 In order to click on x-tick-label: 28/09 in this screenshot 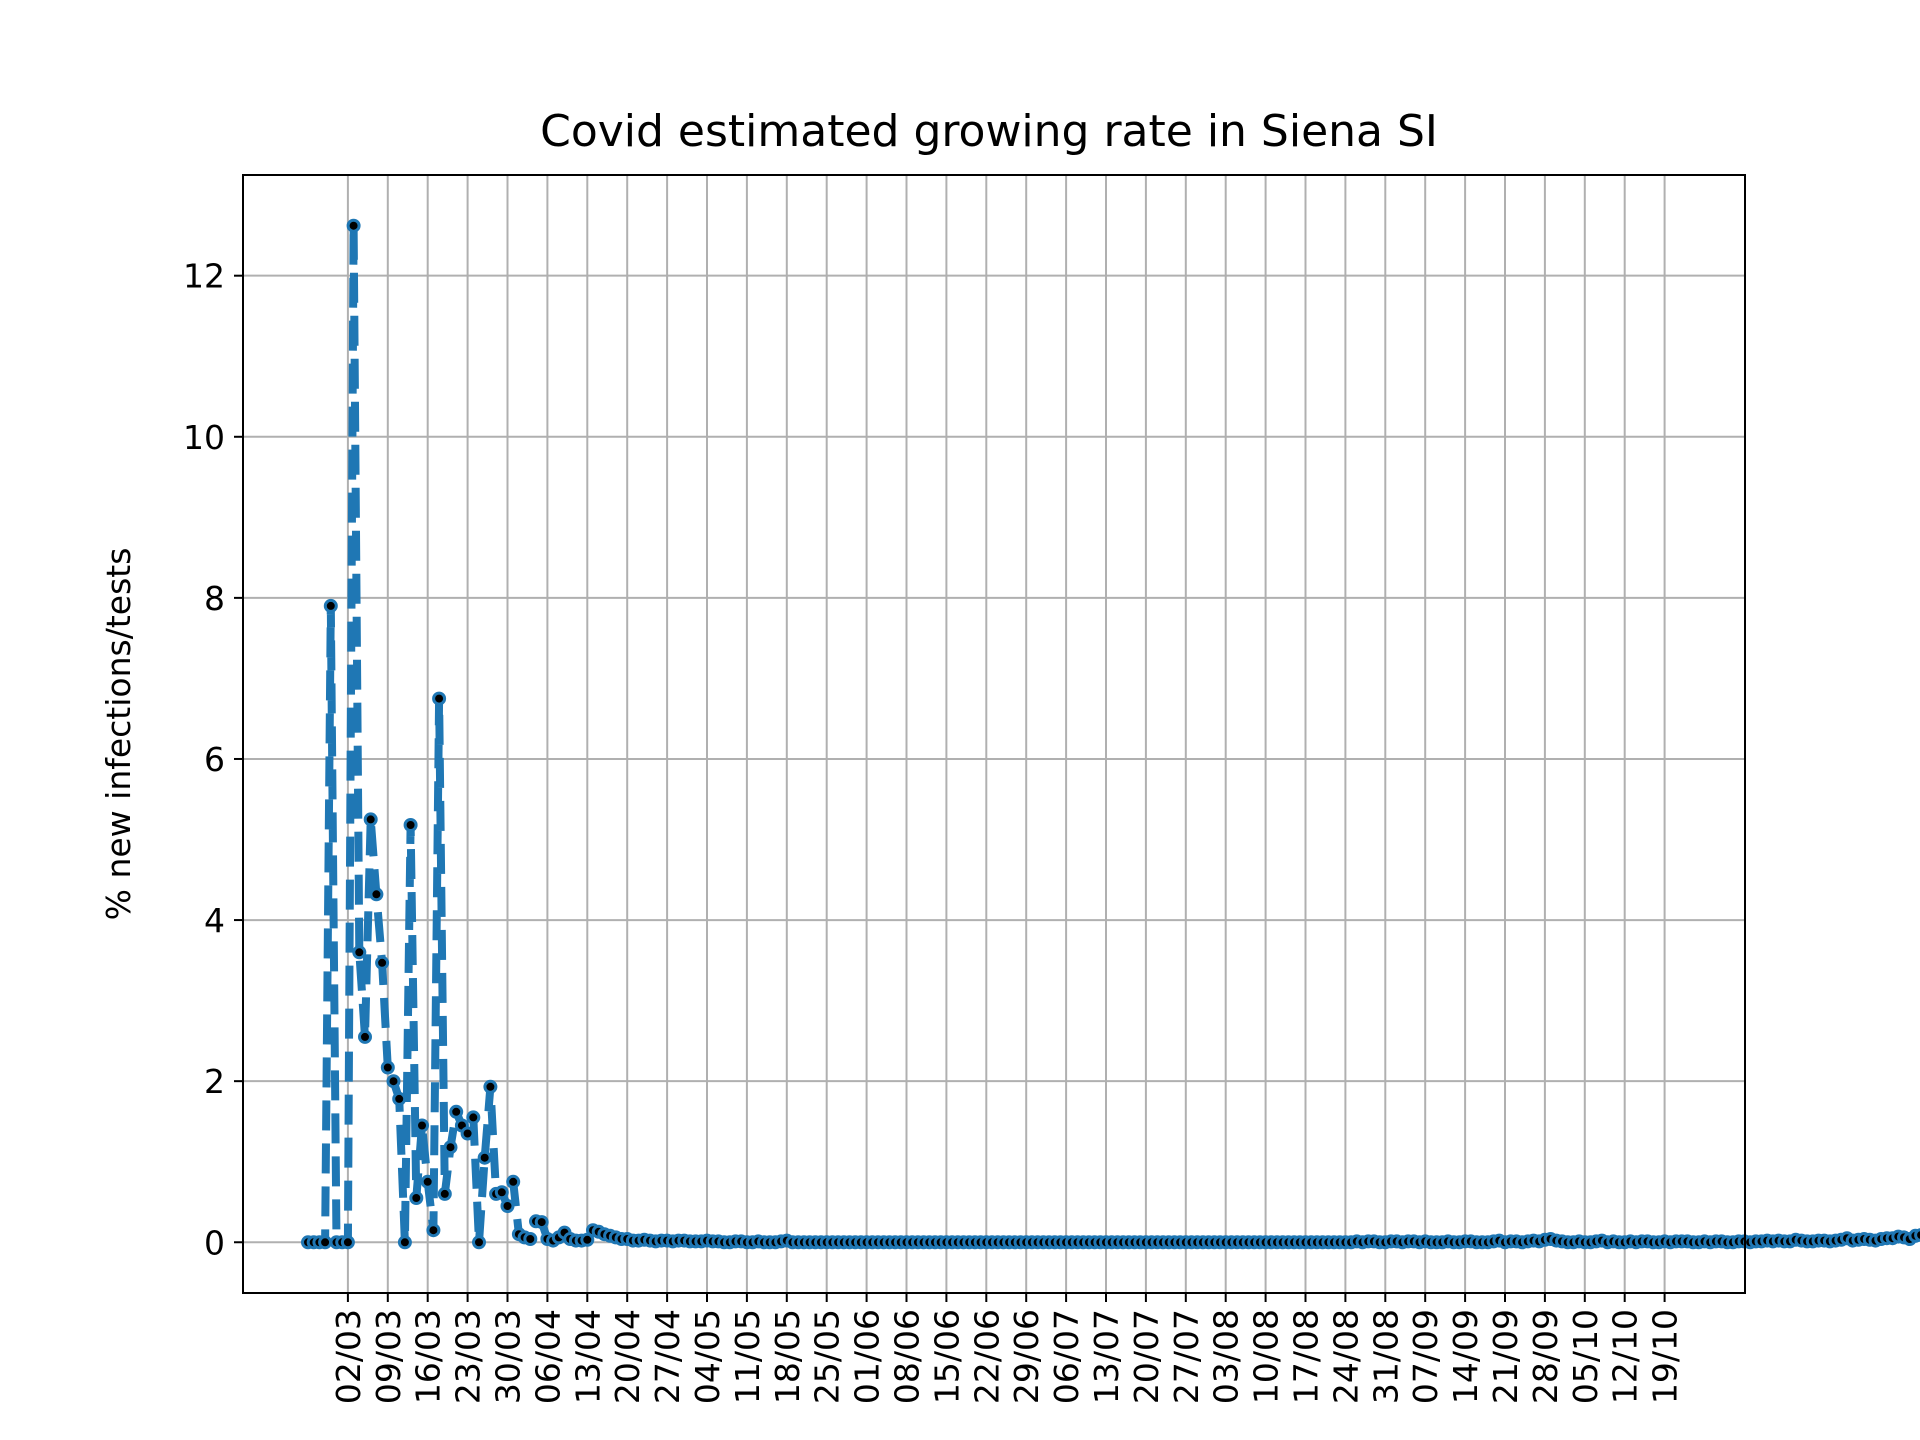, I will do `click(1545, 1356)`.